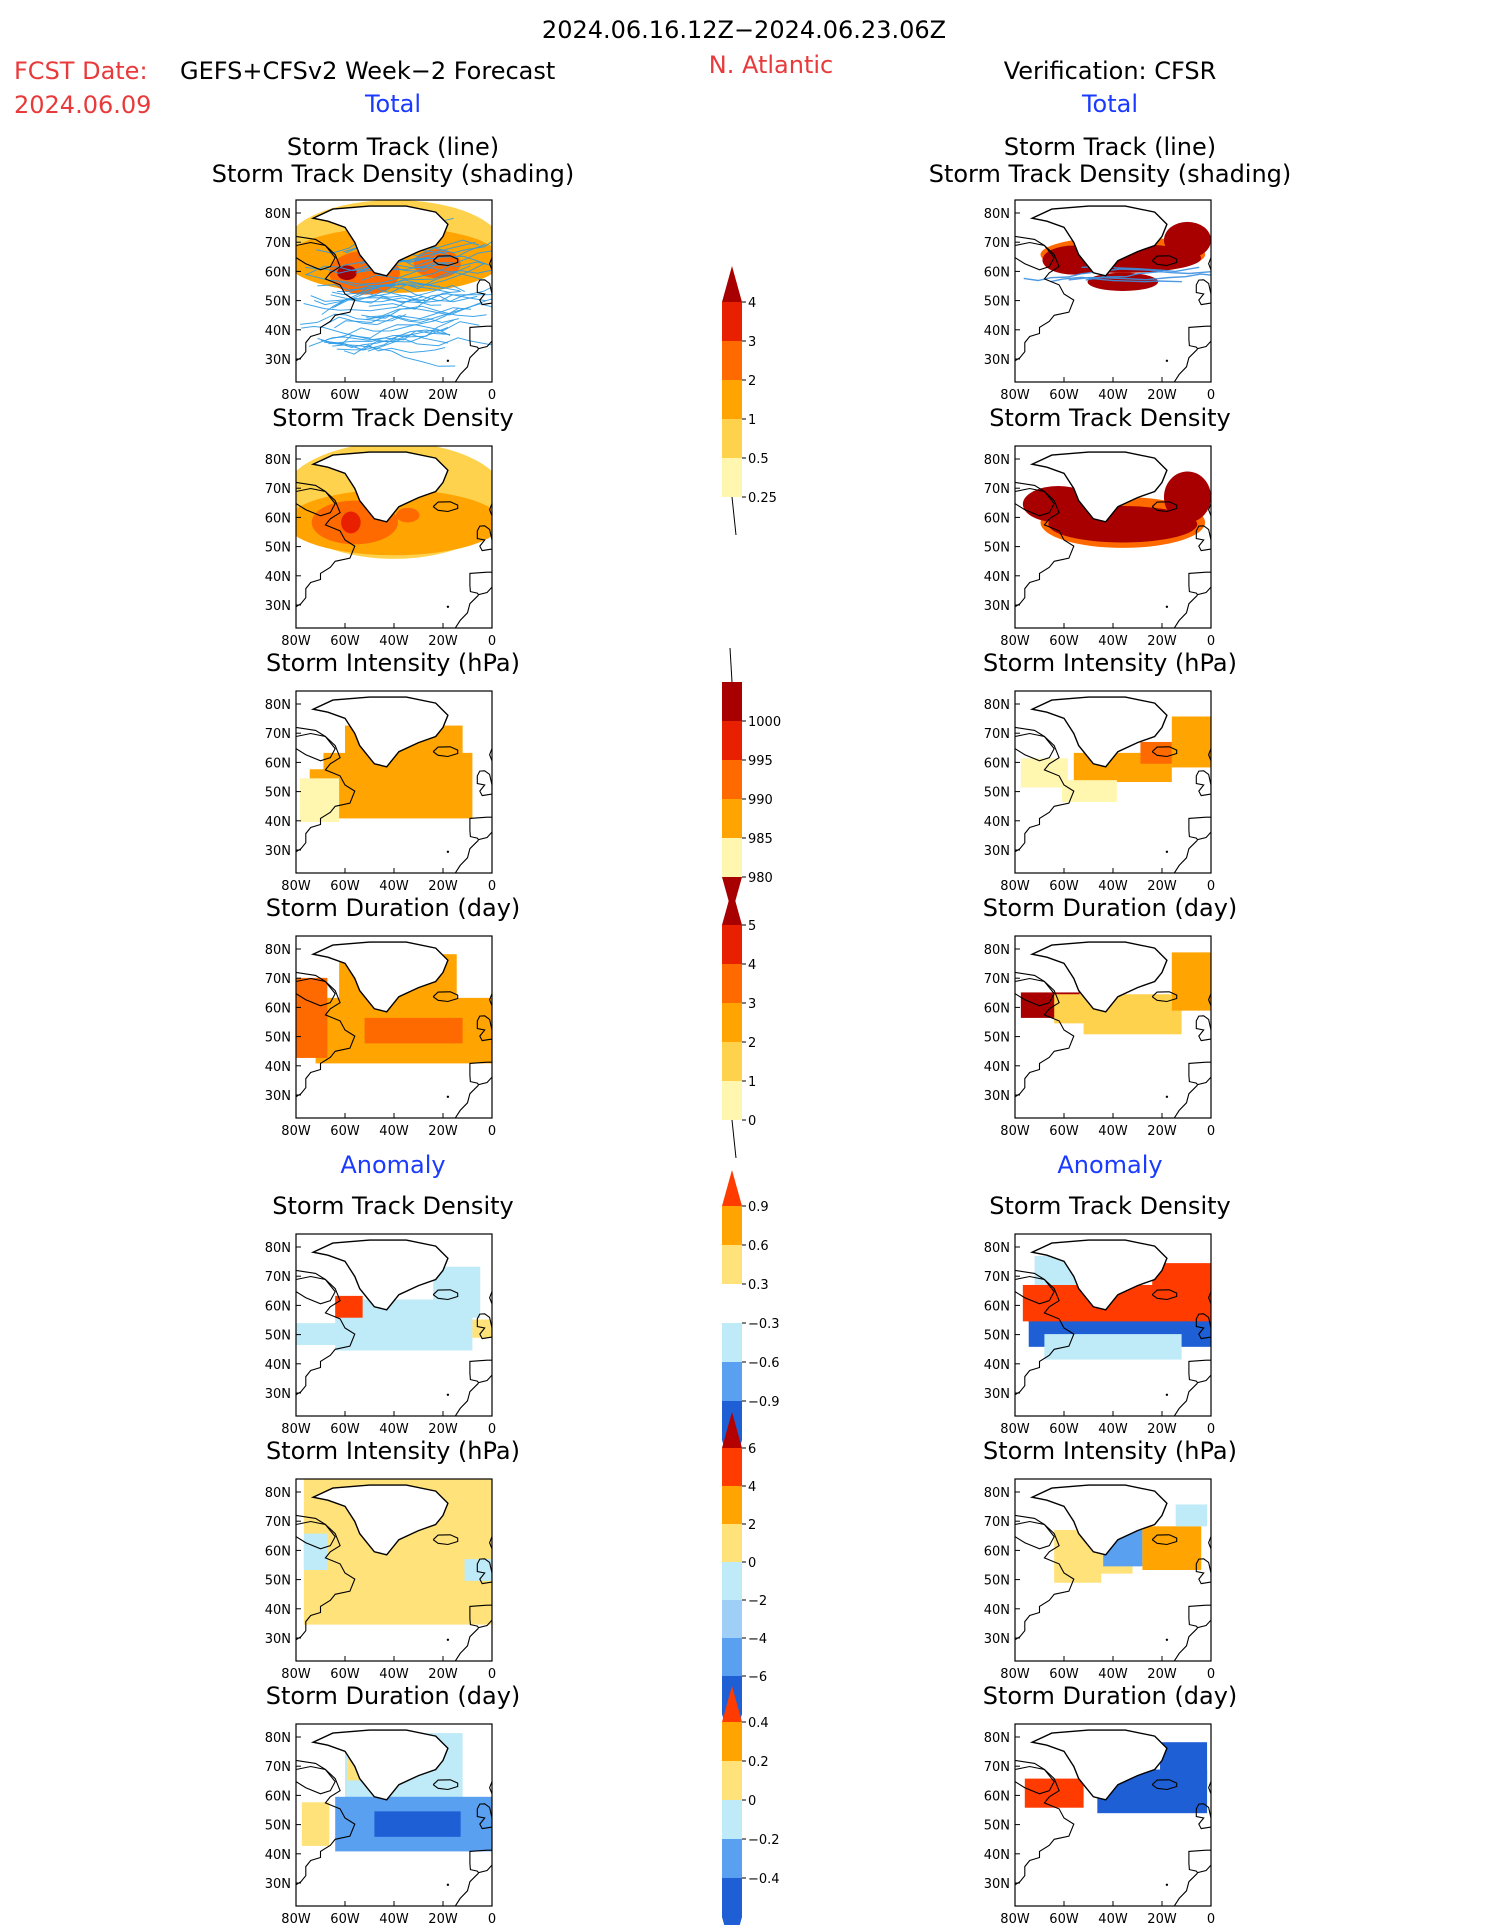  Describe the element at coordinates (393, 1451) in the screenshot. I see `title-l6: Storm Intensity (hPa)` at that location.